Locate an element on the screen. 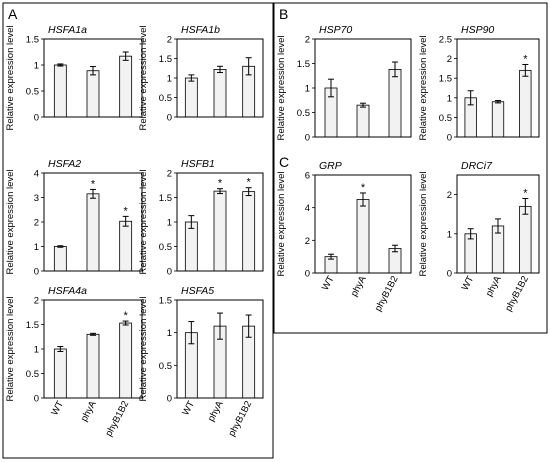 This screenshot has width=550, height=462. y-tick-label: 3 is located at coordinates (36, 198).